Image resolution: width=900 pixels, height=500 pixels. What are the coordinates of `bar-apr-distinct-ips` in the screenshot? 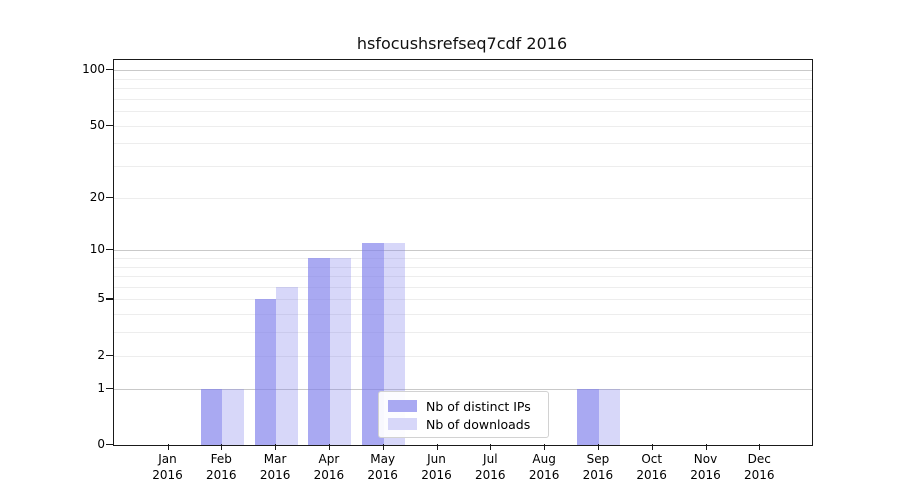 It's located at (319, 351).